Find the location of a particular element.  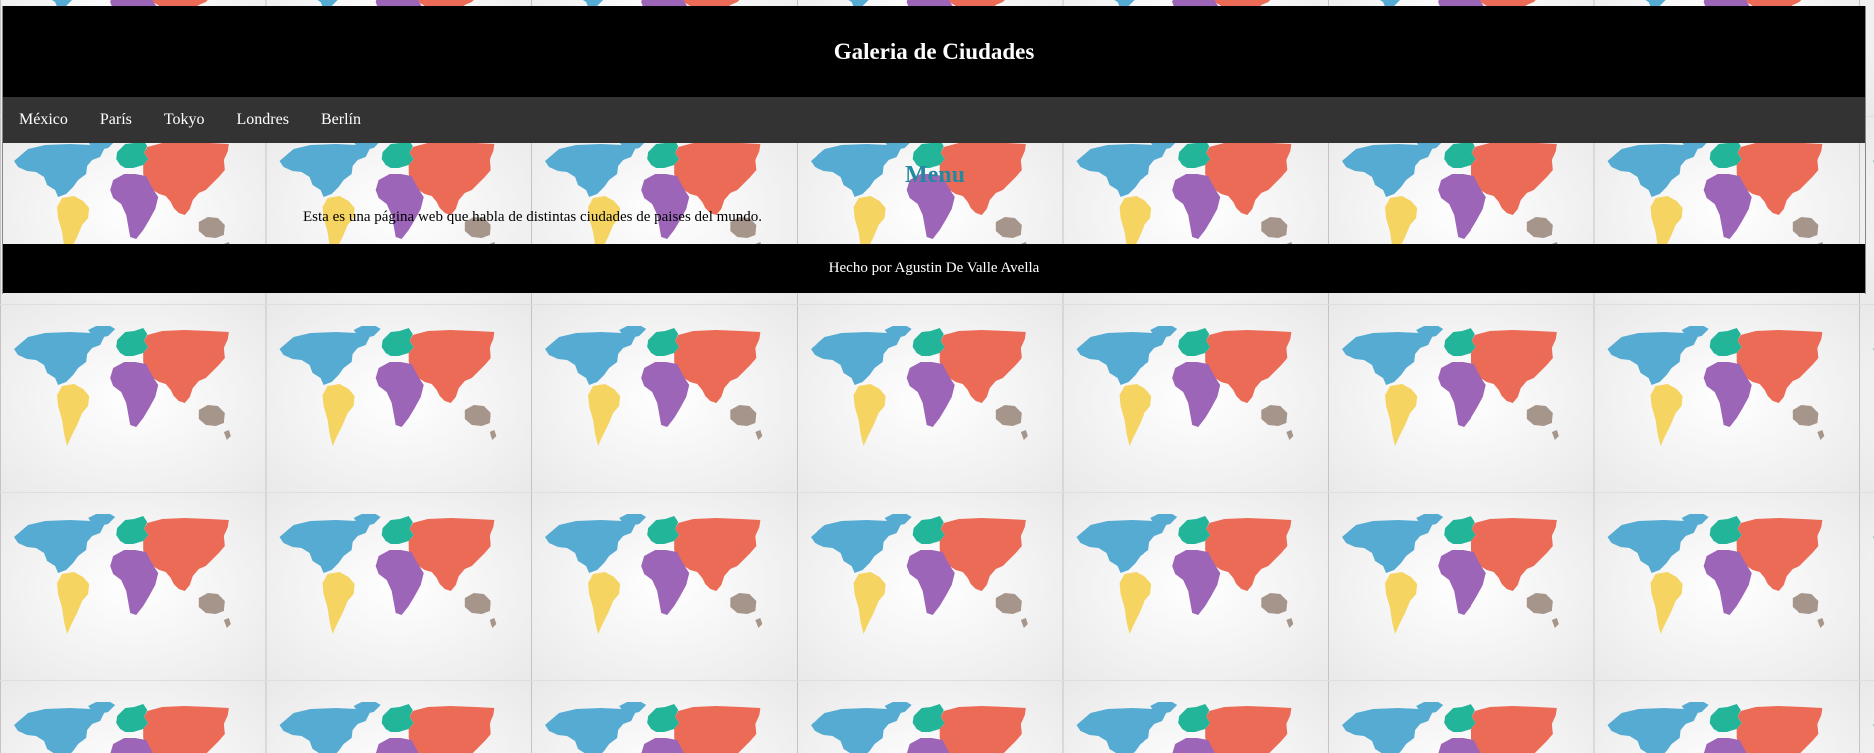

page-title: Galeria de Ciudades is located at coordinates (934, 51).